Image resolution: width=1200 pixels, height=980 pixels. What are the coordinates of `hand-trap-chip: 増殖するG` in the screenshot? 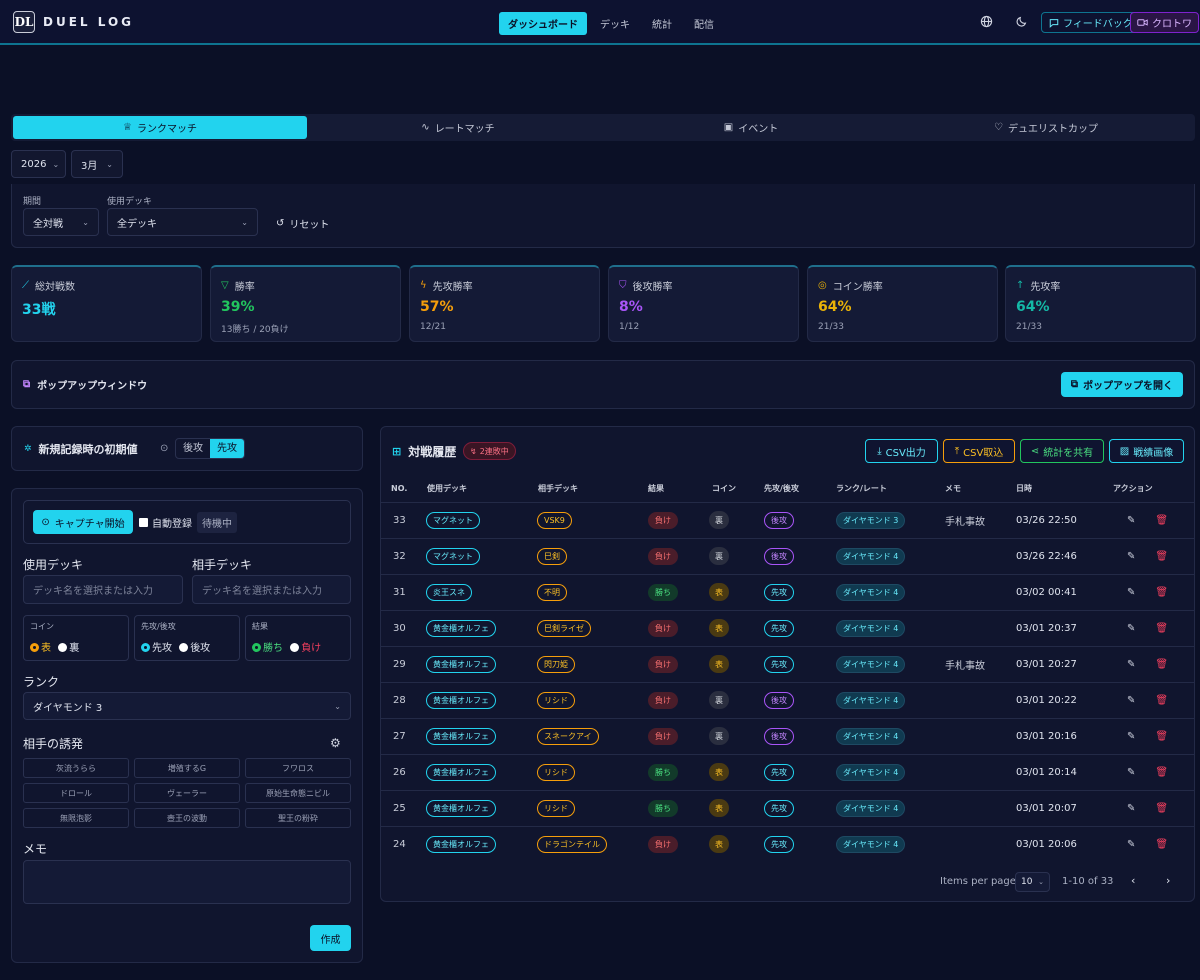 It's located at (187, 768).